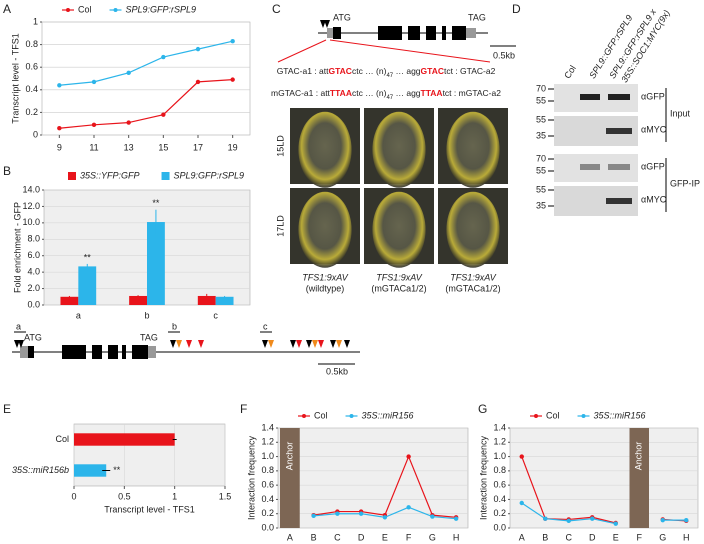  Describe the element at coordinates (267, 470) in the screenshot. I see `y-tick-label: 0.8` at that location.